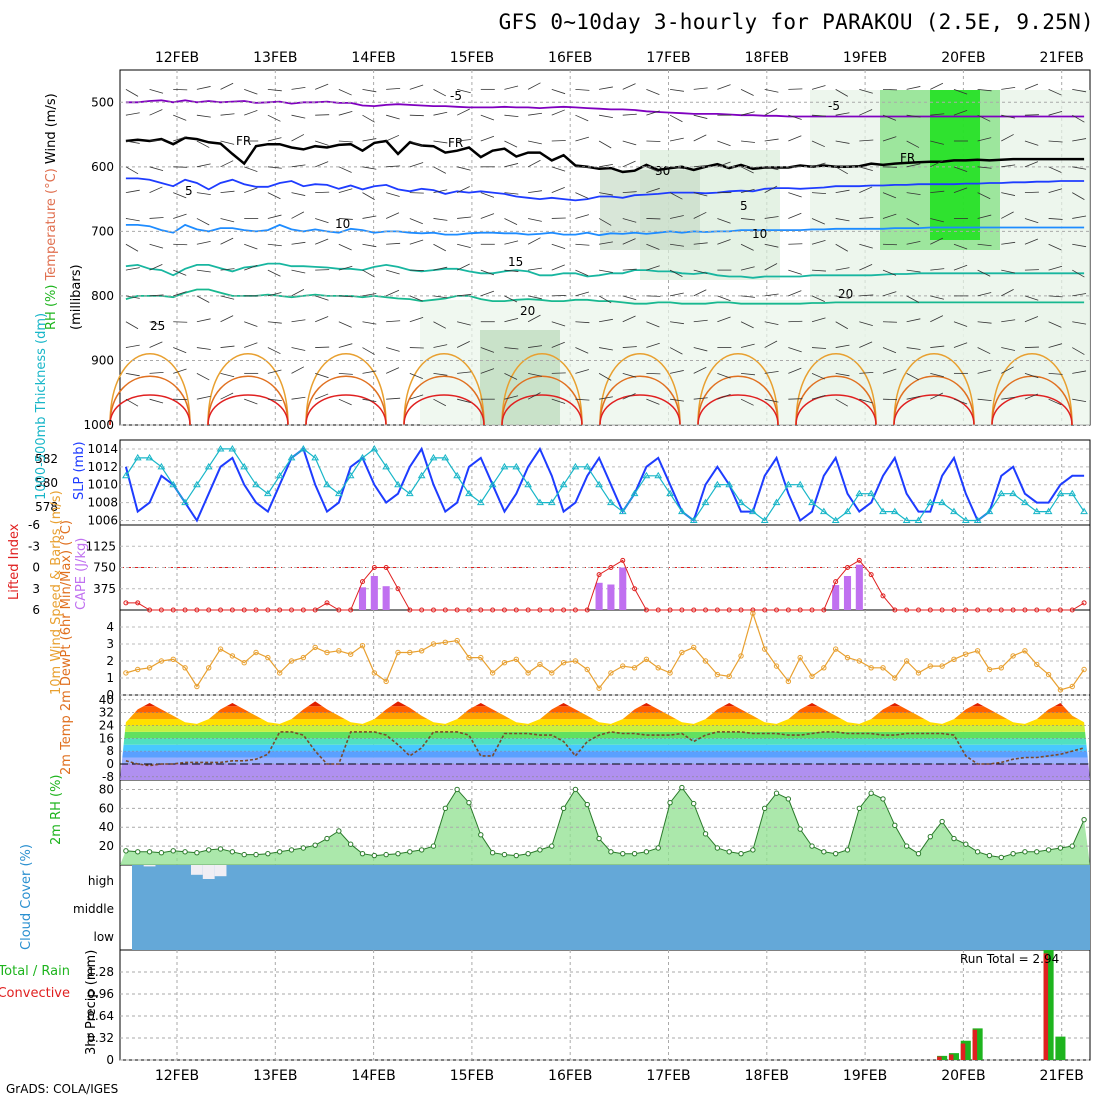 The width and height of the screenshot is (1100, 1100). Describe the element at coordinates (102, 521) in the screenshot. I see `slp-tick-label: 1006` at that location.